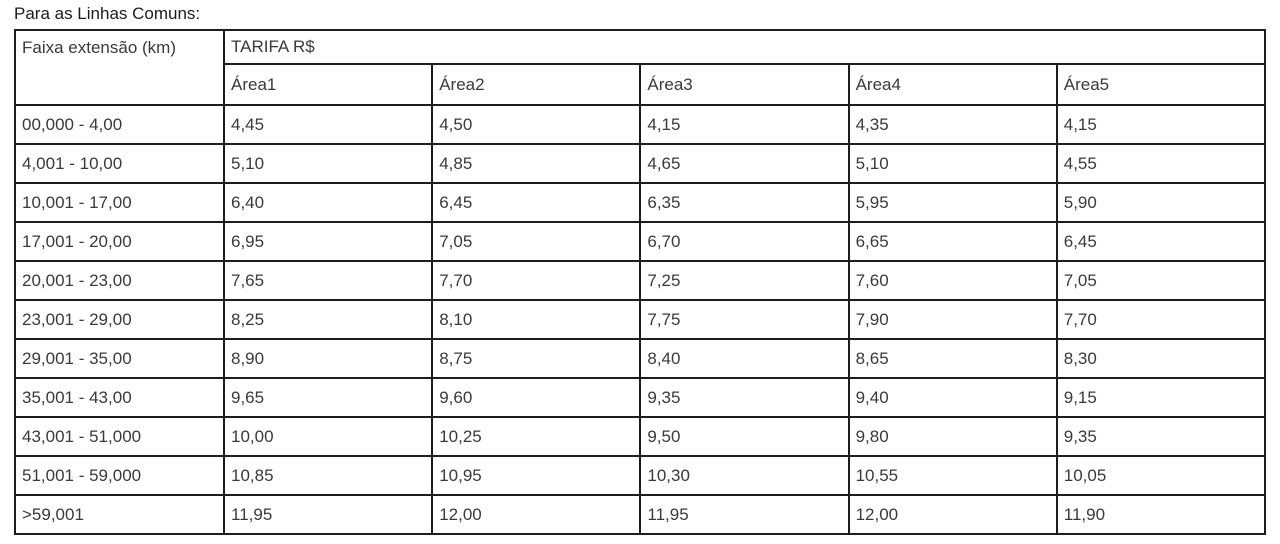 The width and height of the screenshot is (1280, 544). I want to click on tariff-cell: 4,50, so click(536, 124).